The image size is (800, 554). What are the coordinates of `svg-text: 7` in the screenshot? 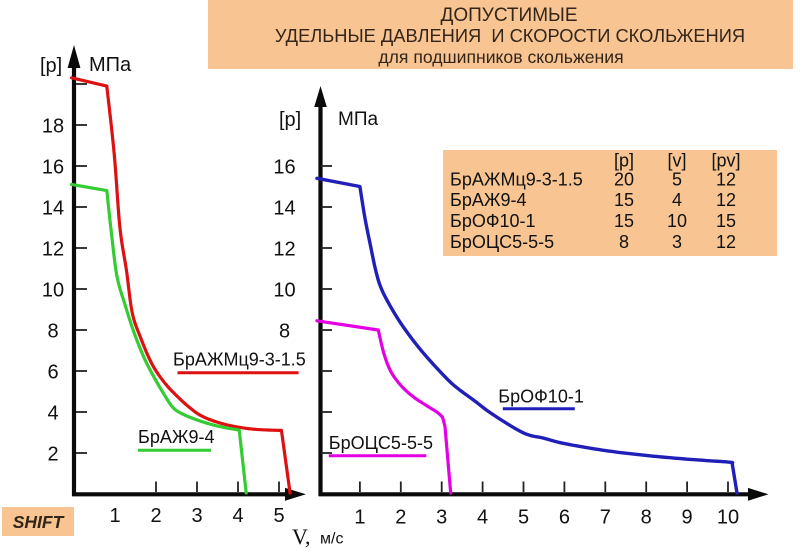 It's located at (605, 518).